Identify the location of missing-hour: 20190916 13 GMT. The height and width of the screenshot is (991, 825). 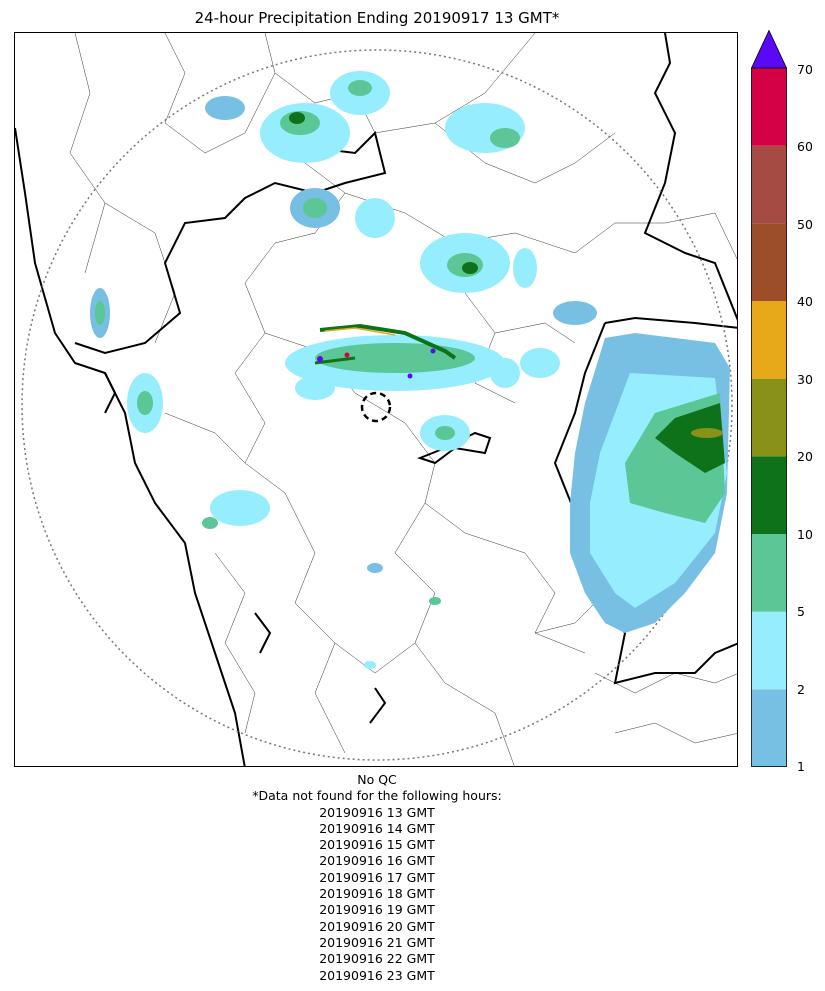
(377, 812).